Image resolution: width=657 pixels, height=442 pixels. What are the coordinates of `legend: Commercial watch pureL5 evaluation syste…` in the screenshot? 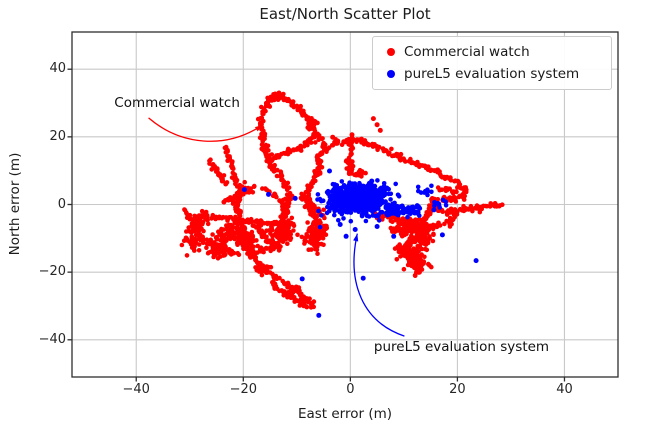 It's located at (492, 63).